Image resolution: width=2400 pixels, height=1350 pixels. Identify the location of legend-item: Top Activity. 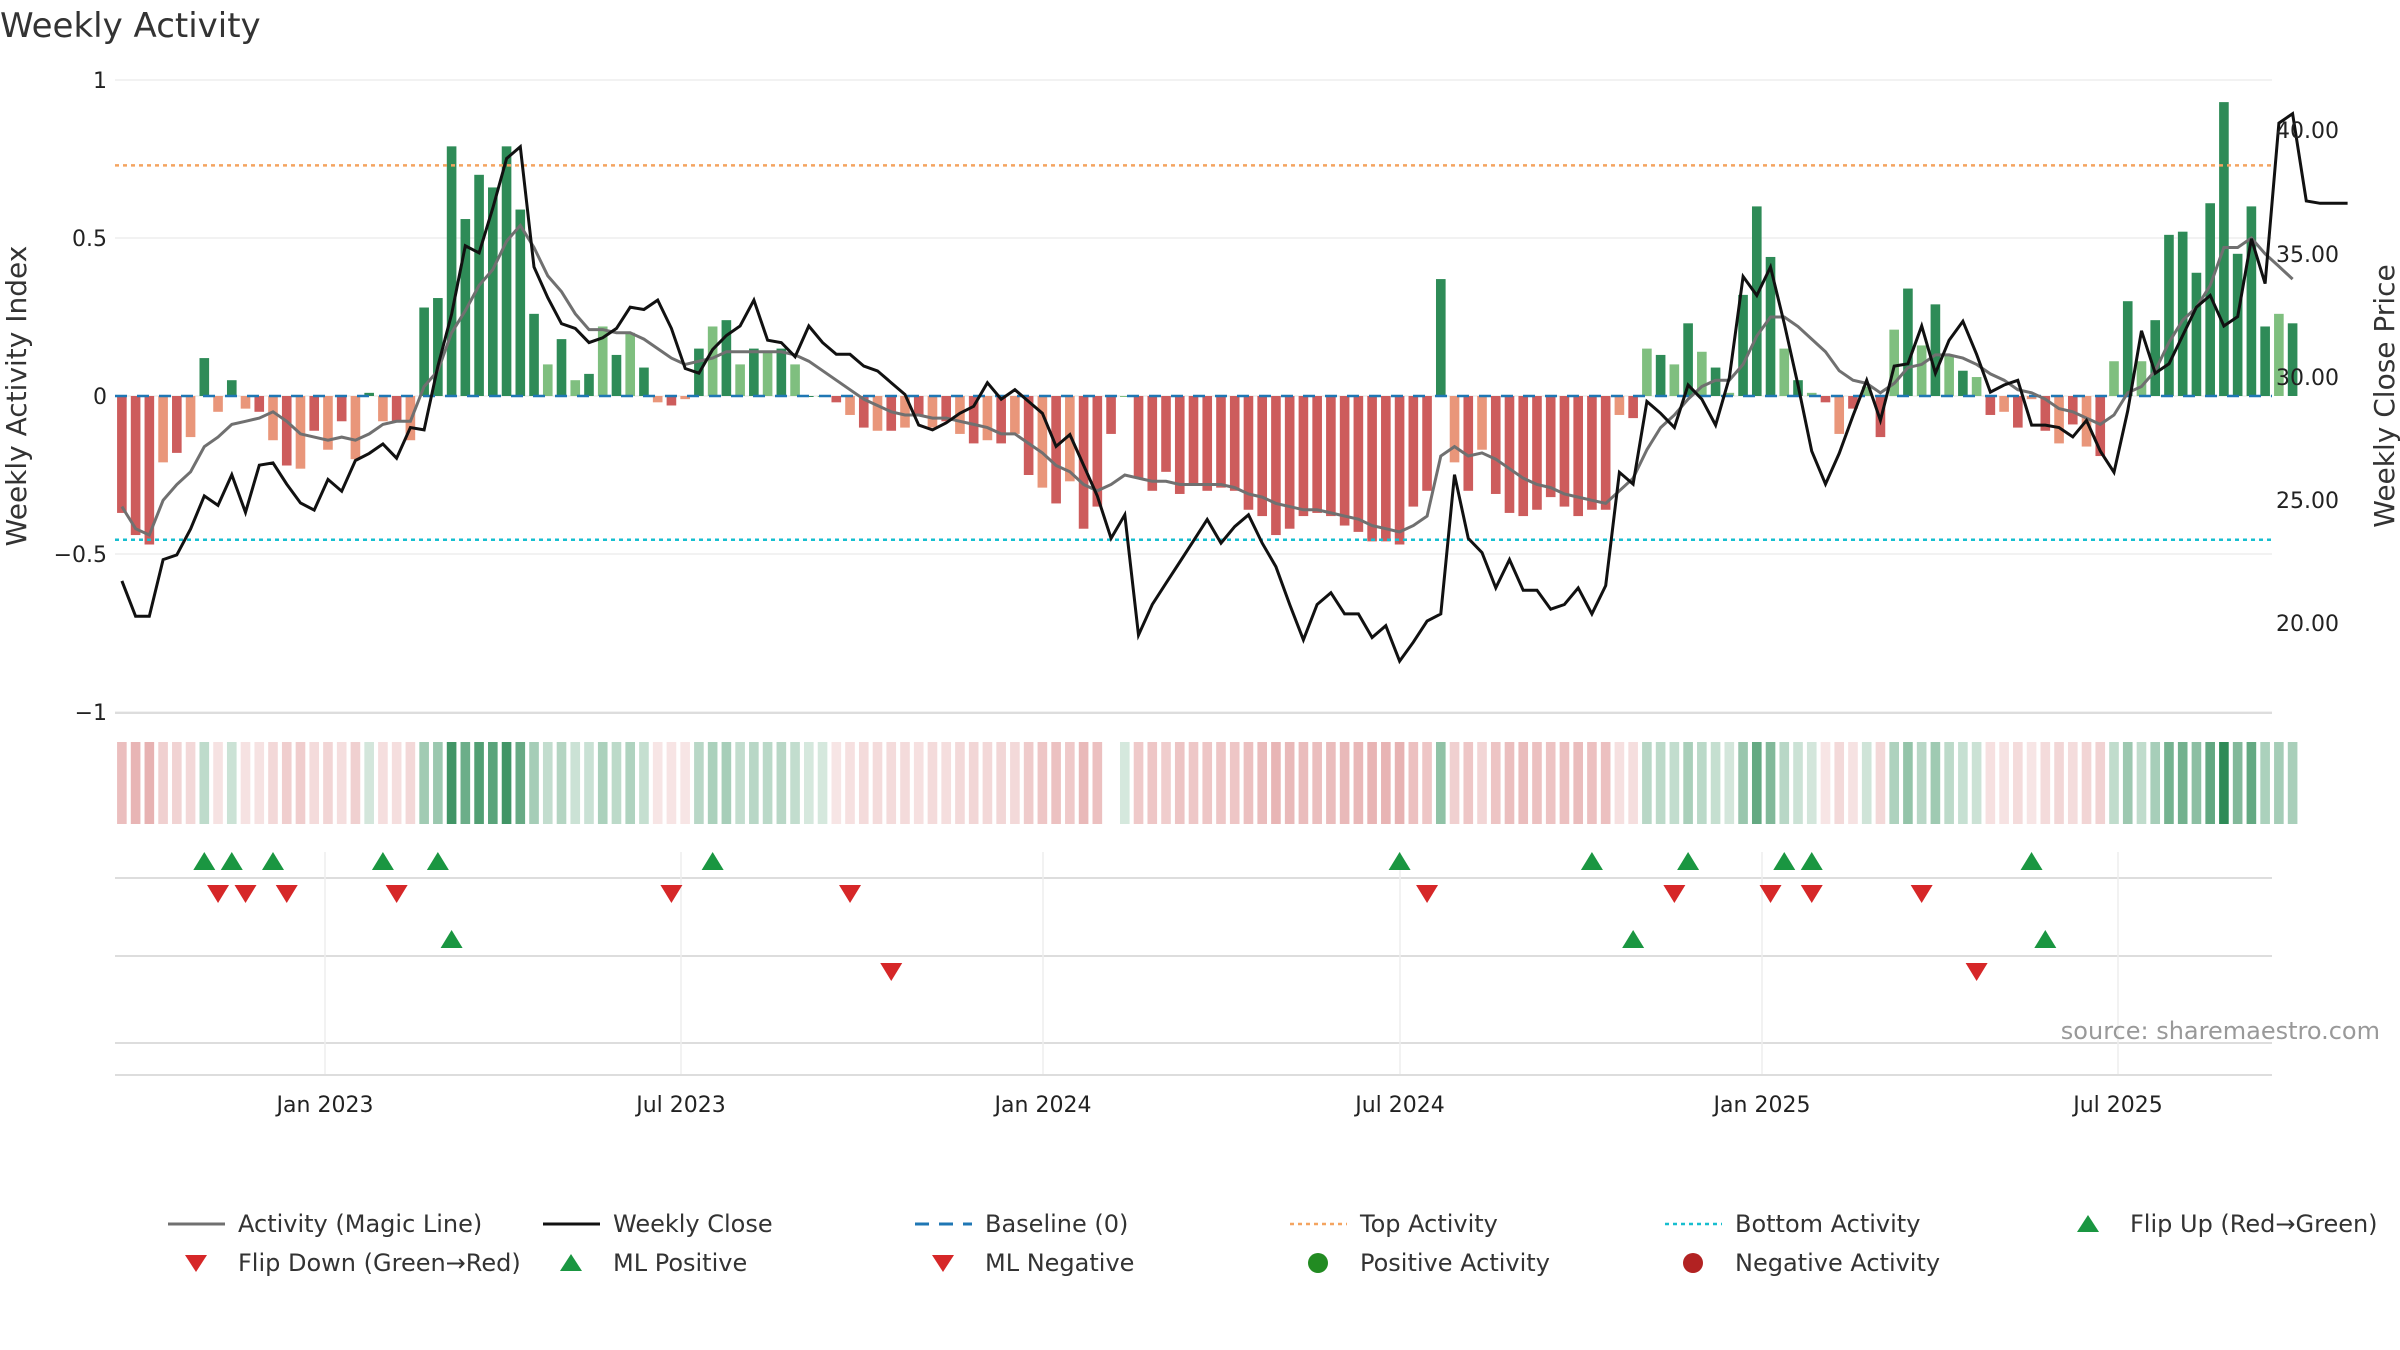
(1394, 1224).